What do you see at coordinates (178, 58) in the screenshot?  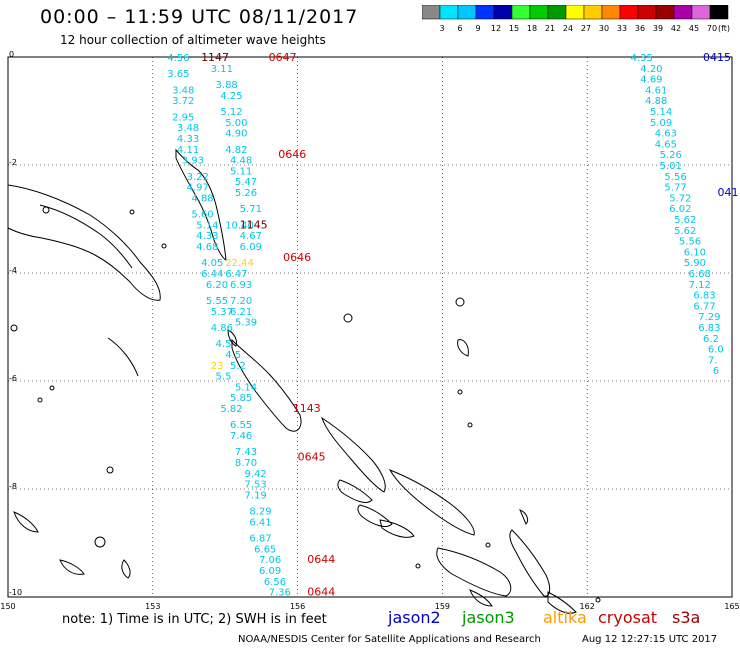 I see `swh-value-label: 4.56` at bounding box center [178, 58].